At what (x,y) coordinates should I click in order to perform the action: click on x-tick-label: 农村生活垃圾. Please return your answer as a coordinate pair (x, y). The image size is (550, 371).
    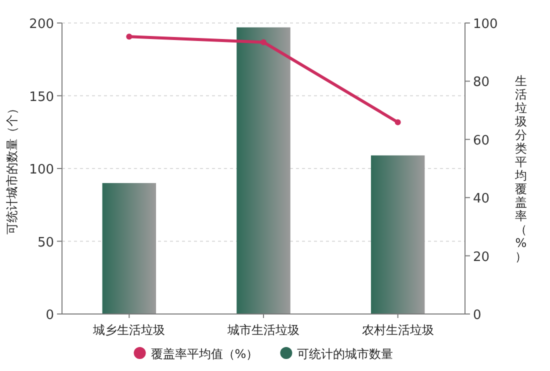
    Looking at the image, I should click on (398, 330).